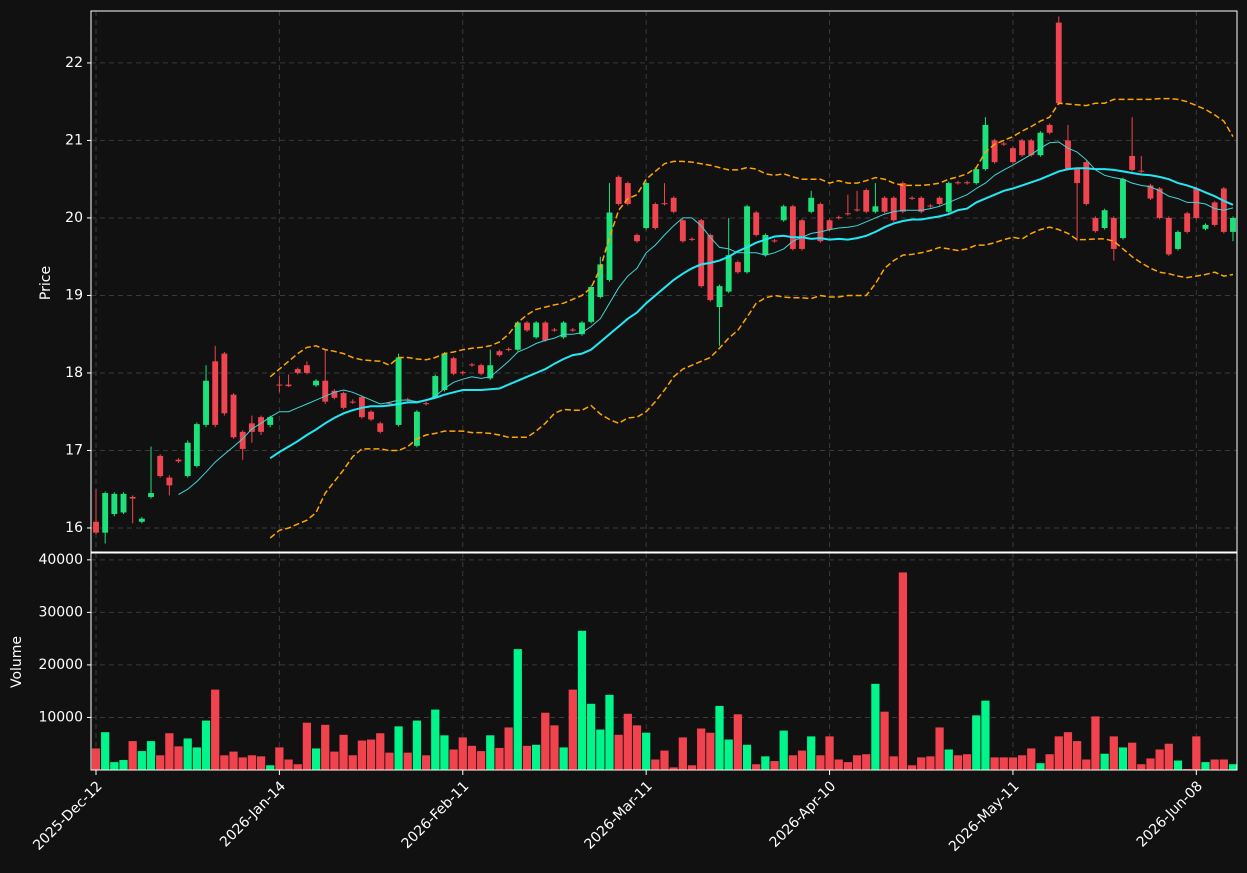  I want to click on y-tick-label: 17, so click(74, 450).